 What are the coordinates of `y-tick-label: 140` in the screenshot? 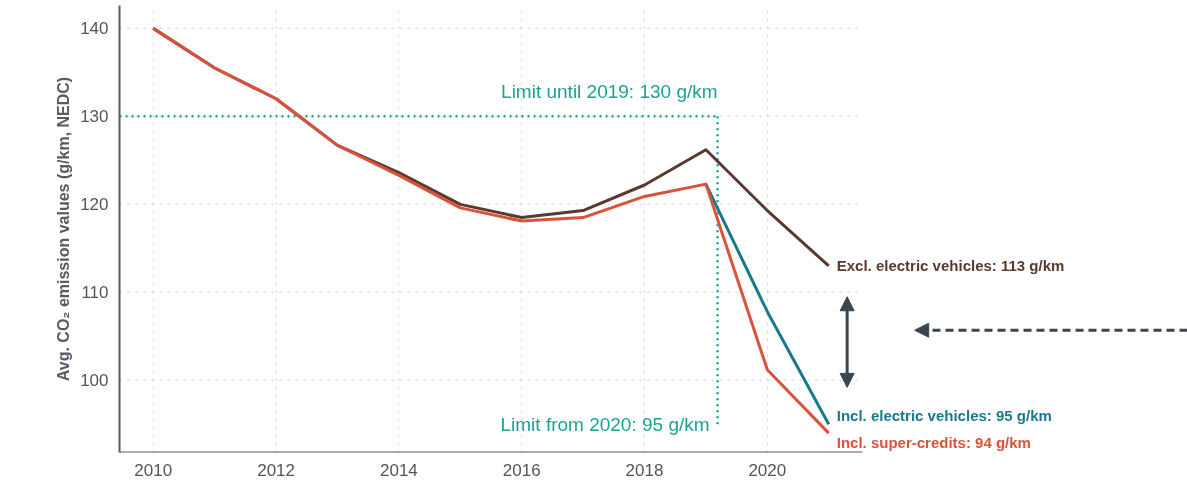 It's located at (94, 29).